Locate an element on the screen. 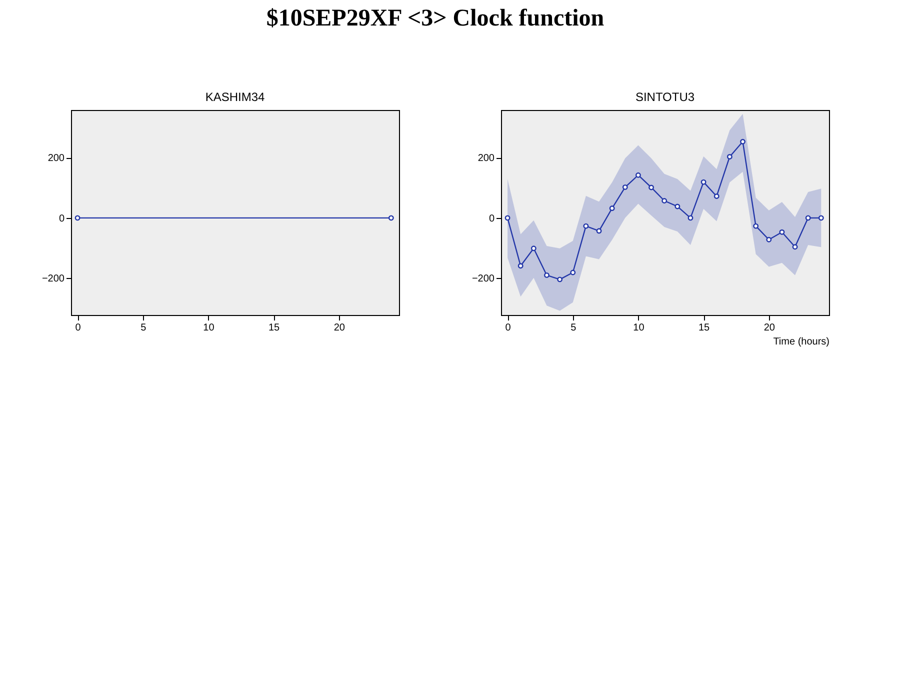 This screenshot has height=687, width=905. chart-title: KASHIM34 is located at coordinates (235, 97).